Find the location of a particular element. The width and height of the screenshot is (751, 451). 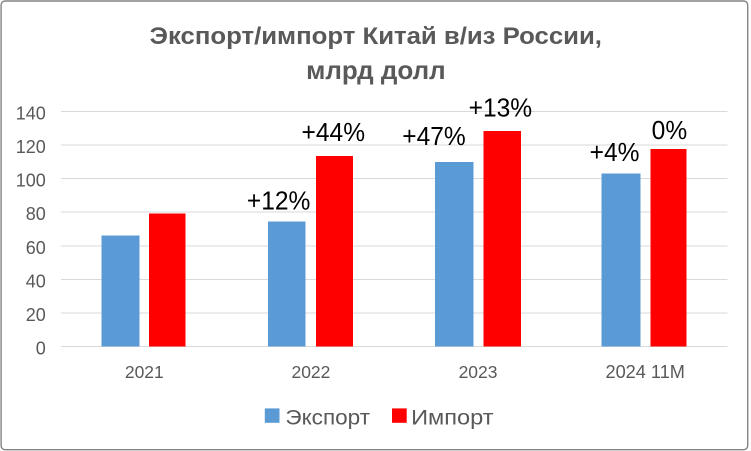

svg-text: 40 is located at coordinates (36, 281).